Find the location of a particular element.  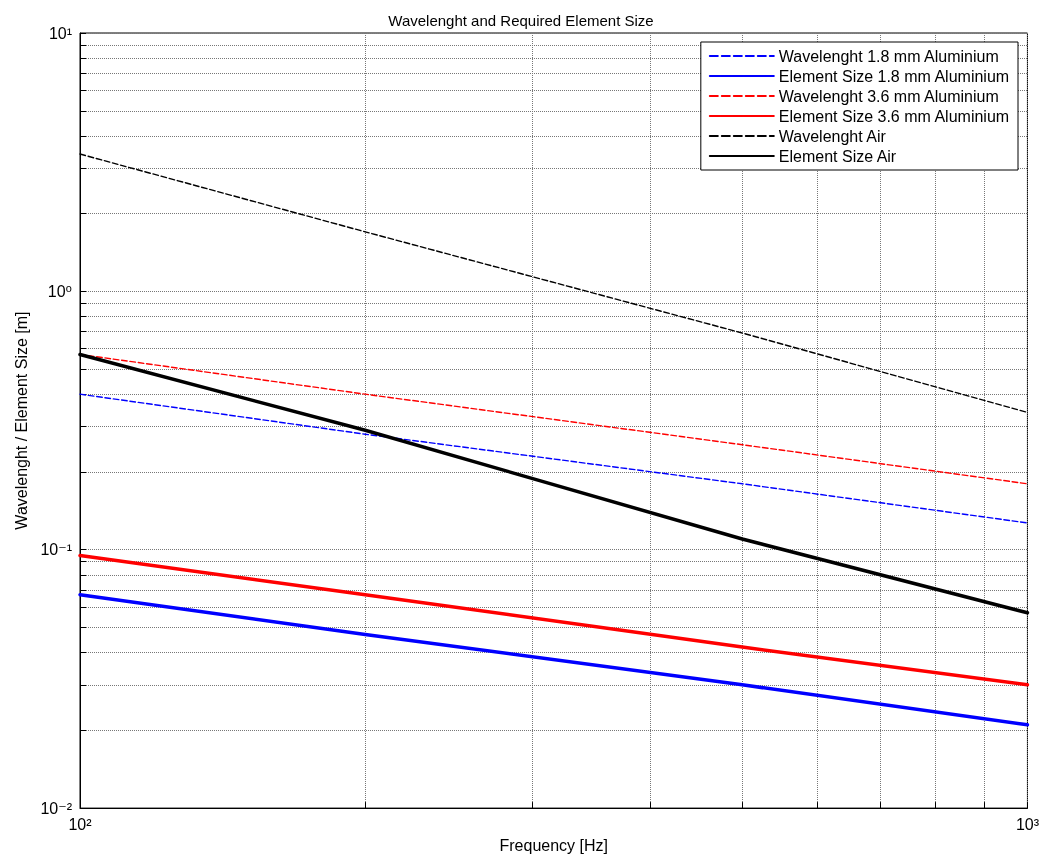

legend-label: Wavelenght 1.8 mm Aluminium is located at coordinates (888, 56).